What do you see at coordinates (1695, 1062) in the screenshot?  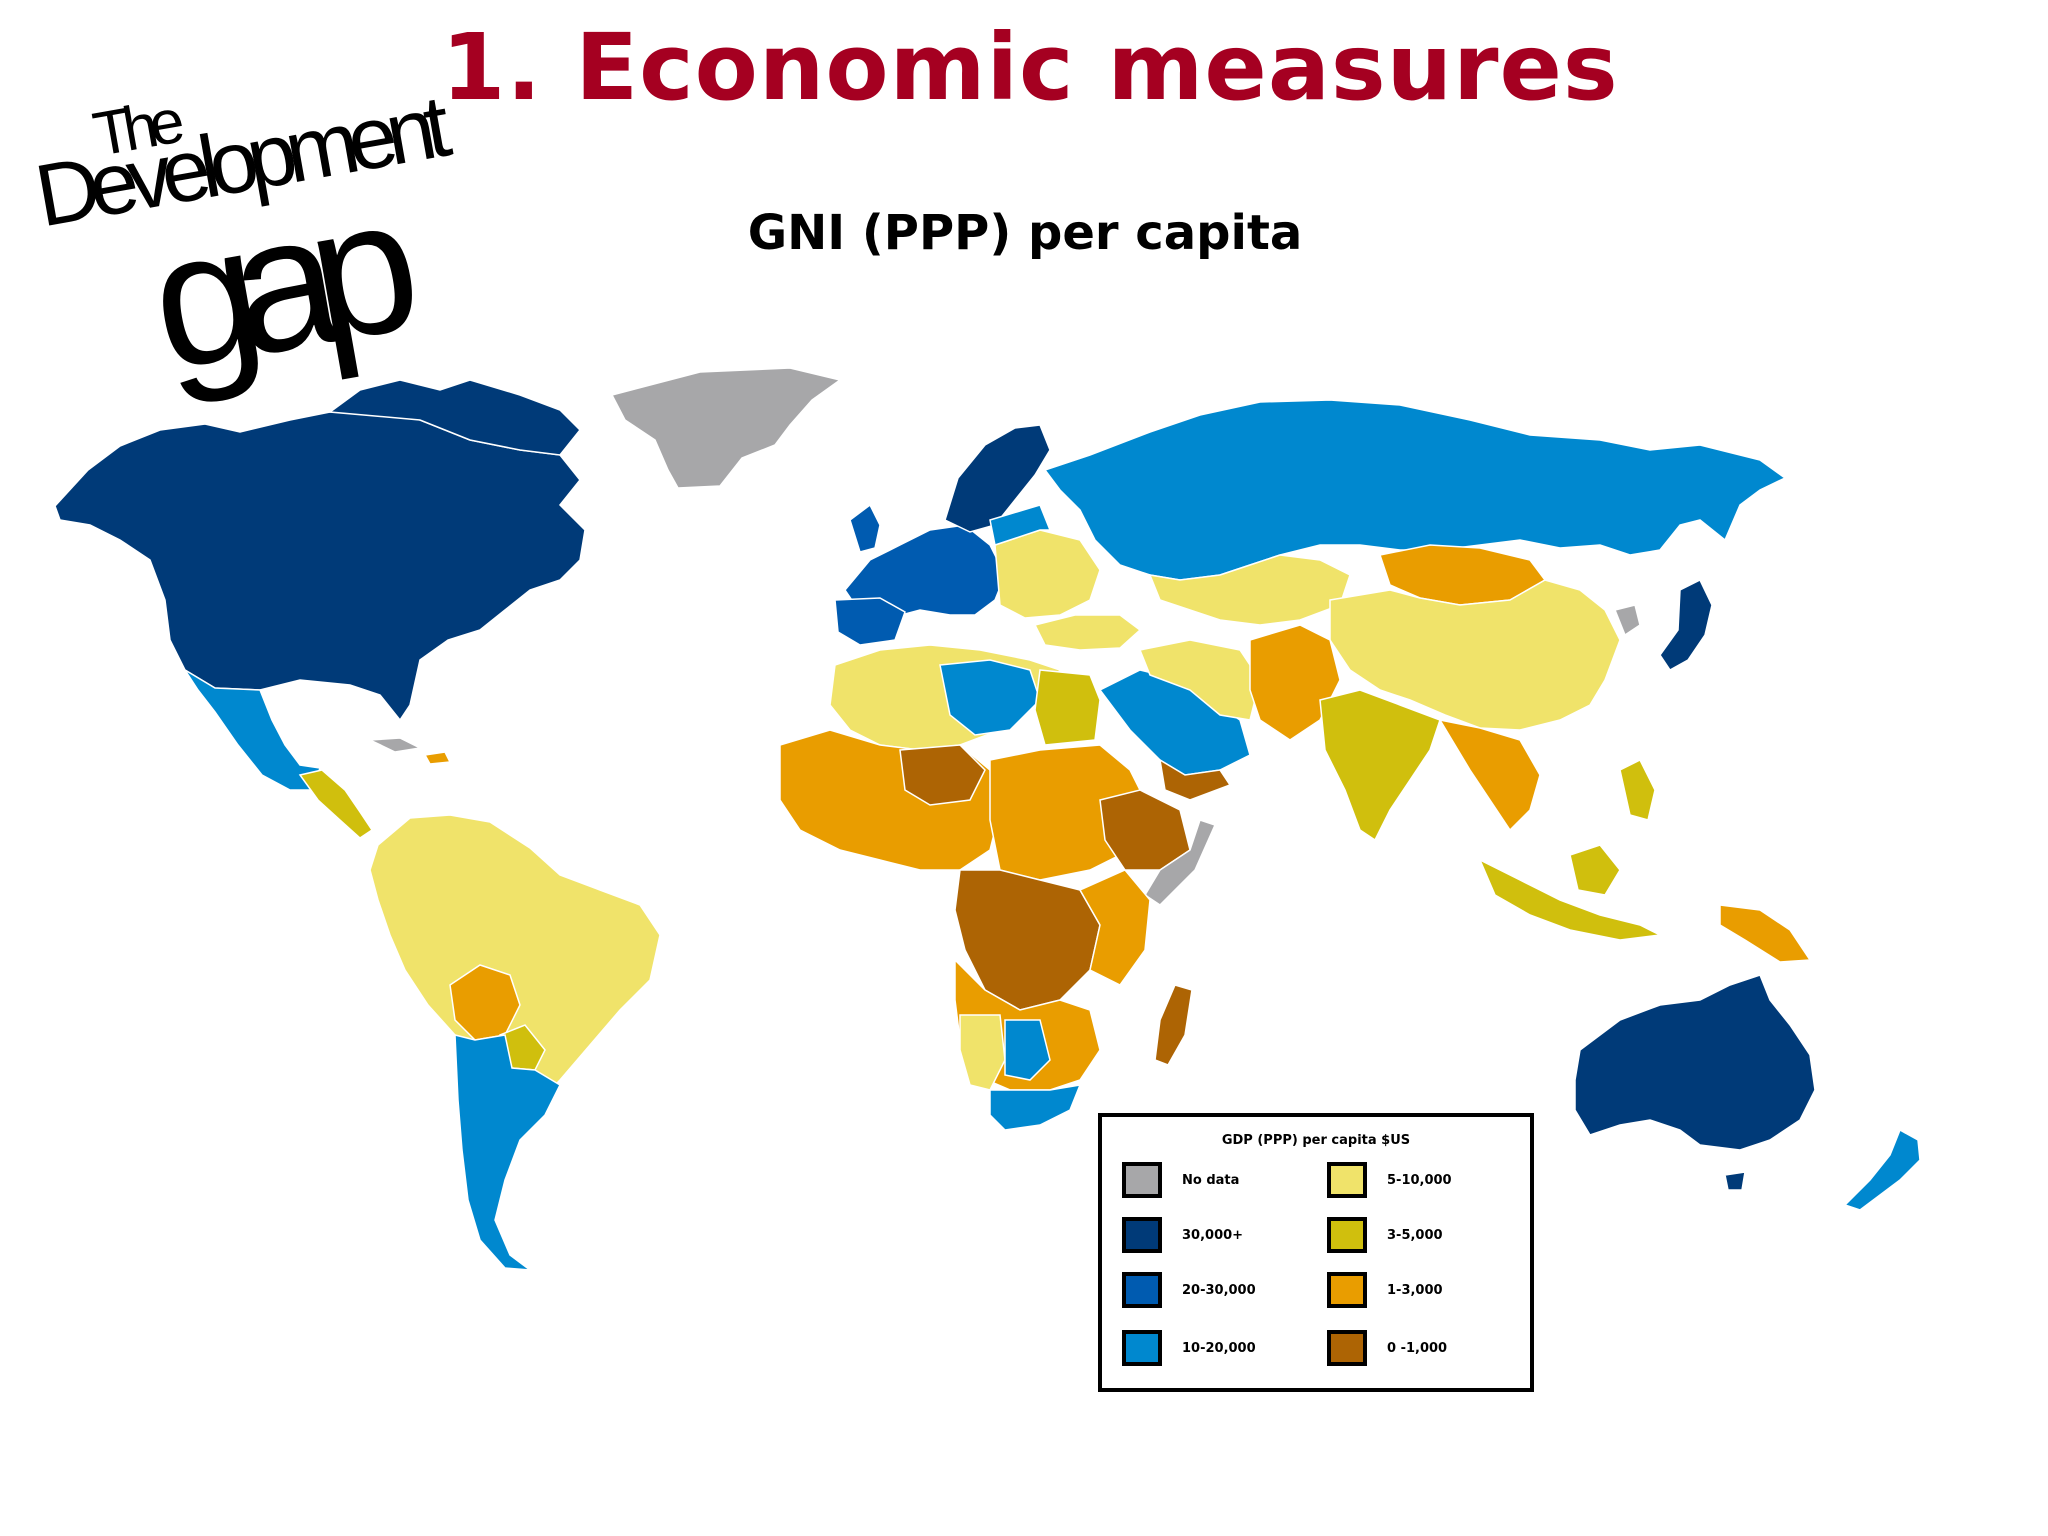 I see `region-australia` at bounding box center [1695, 1062].